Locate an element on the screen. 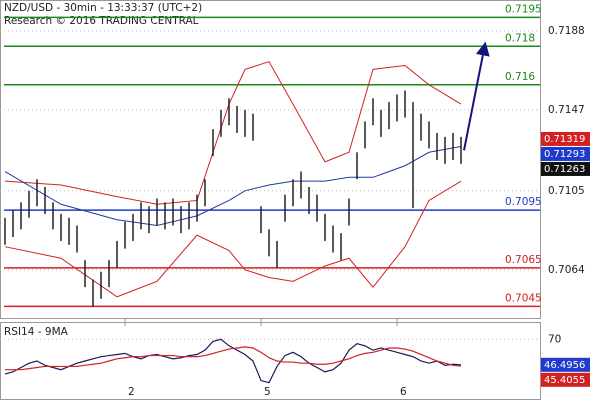 This screenshot has height=400, width=590. level-label: 0.7195 is located at coordinates (523, 9).